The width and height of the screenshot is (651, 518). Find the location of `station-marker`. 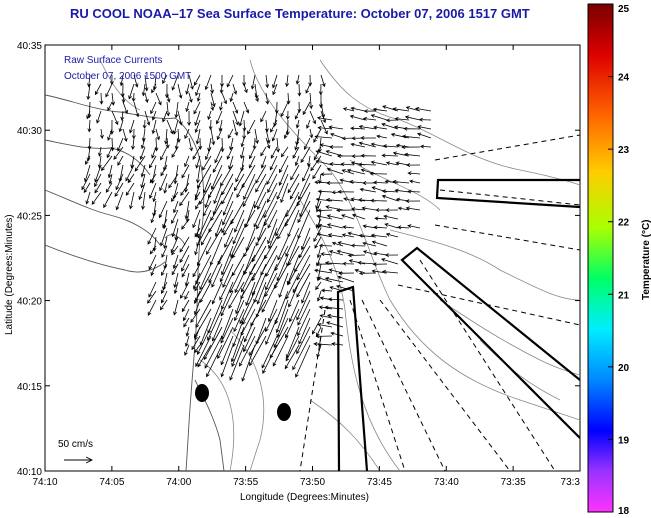

station-marker is located at coordinates (284, 412).